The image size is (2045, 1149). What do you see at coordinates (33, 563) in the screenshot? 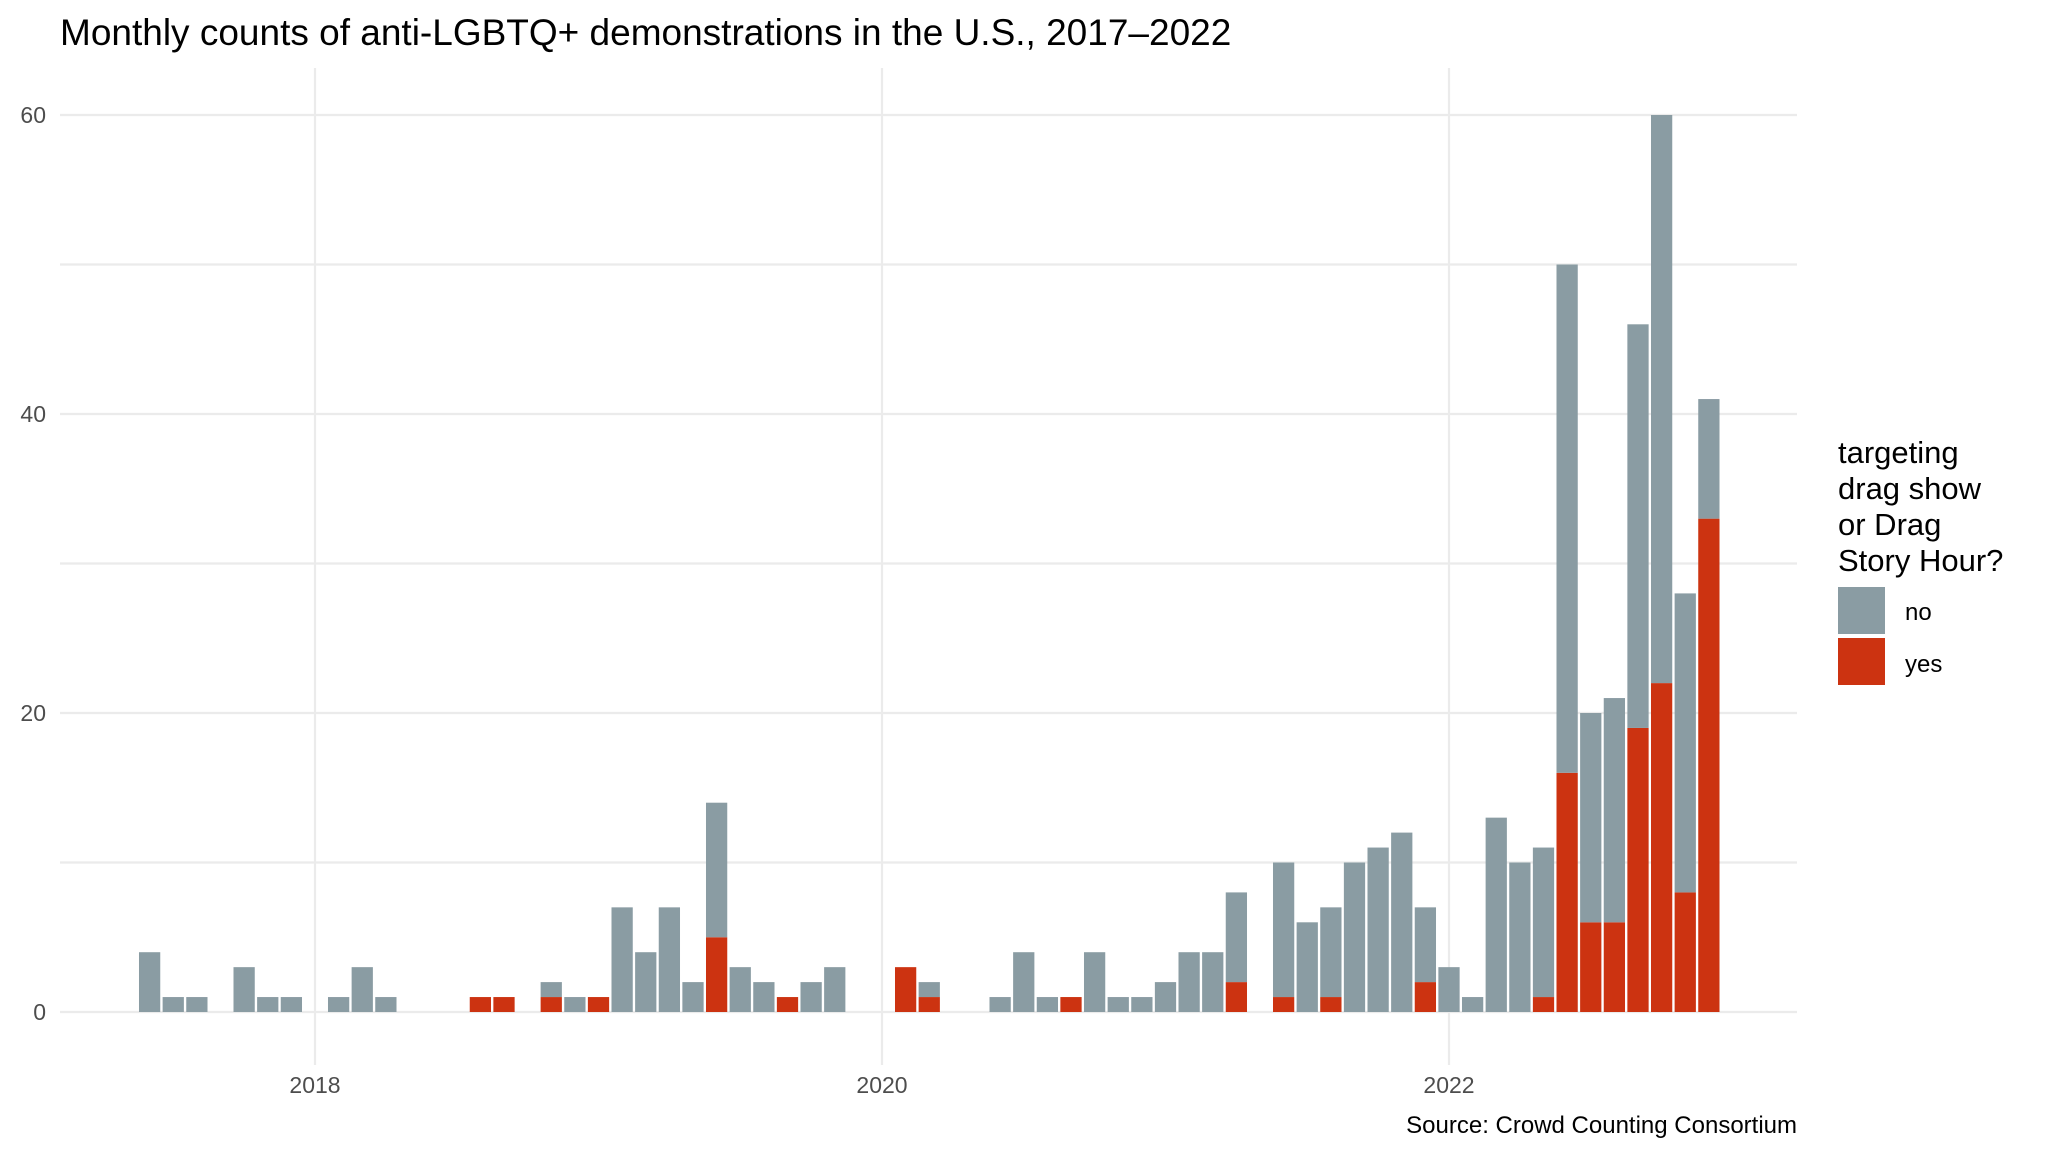
I see `y-axis: 0 20 40 60` at bounding box center [33, 563].